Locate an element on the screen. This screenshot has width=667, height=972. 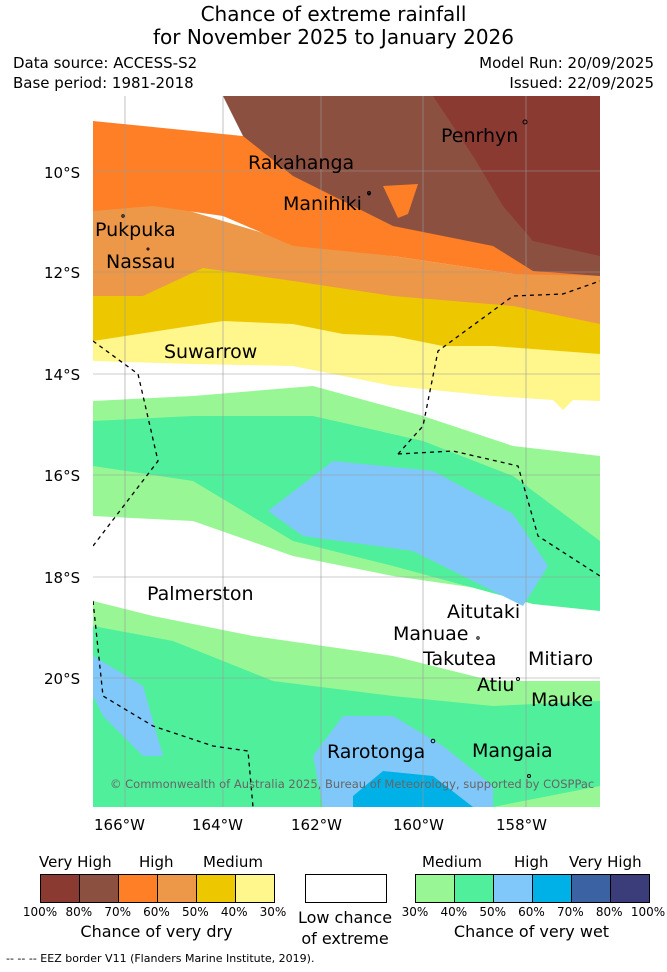
wet-pct-label-2: 50% is located at coordinates (492, 912).